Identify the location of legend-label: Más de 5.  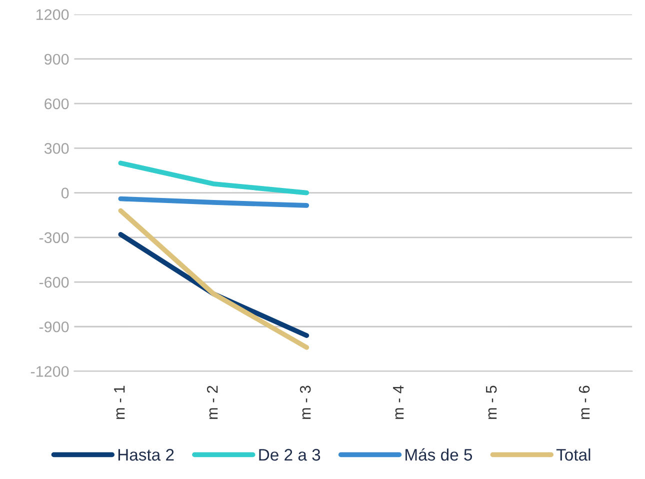
(439, 454).